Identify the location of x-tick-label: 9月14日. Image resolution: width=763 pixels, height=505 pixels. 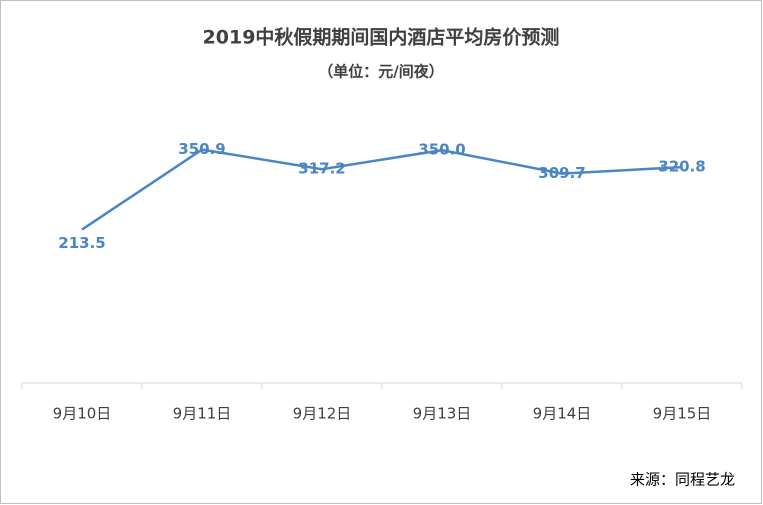
(562, 414).